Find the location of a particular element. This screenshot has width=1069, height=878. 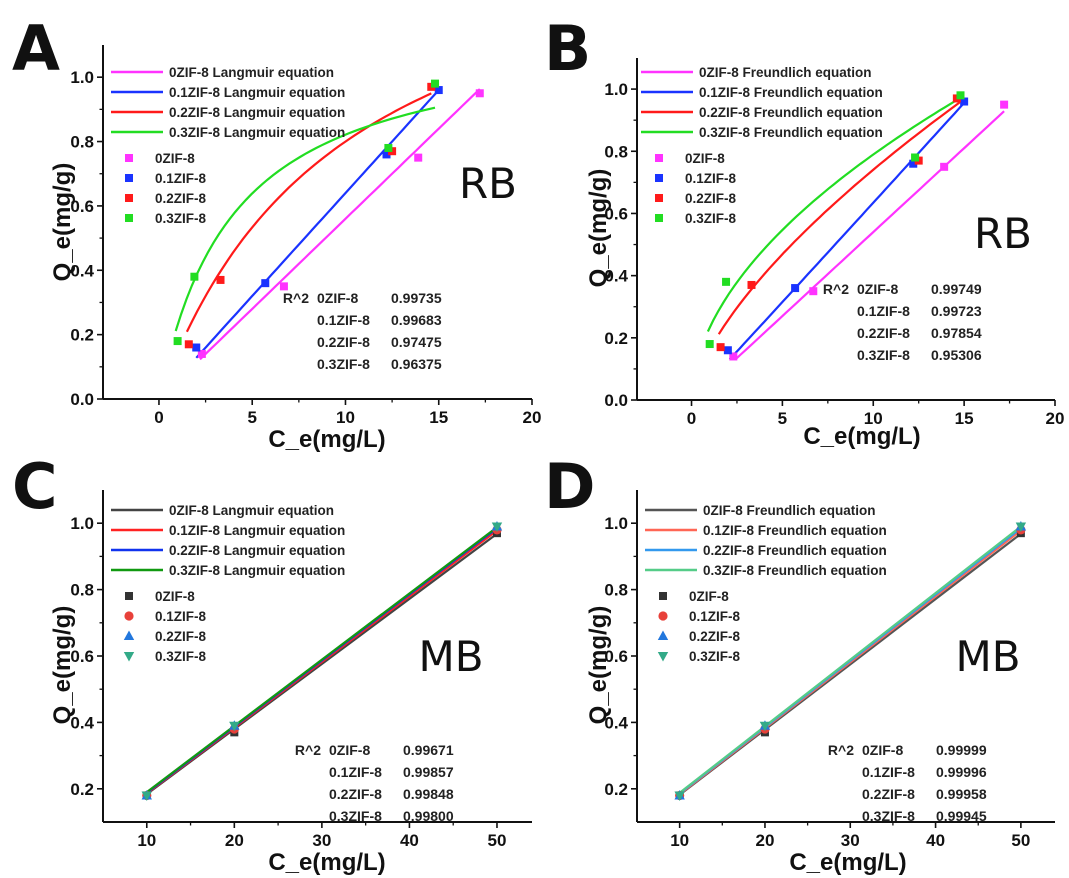

x-tick-label: 15 is located at coordinates (964, 418).